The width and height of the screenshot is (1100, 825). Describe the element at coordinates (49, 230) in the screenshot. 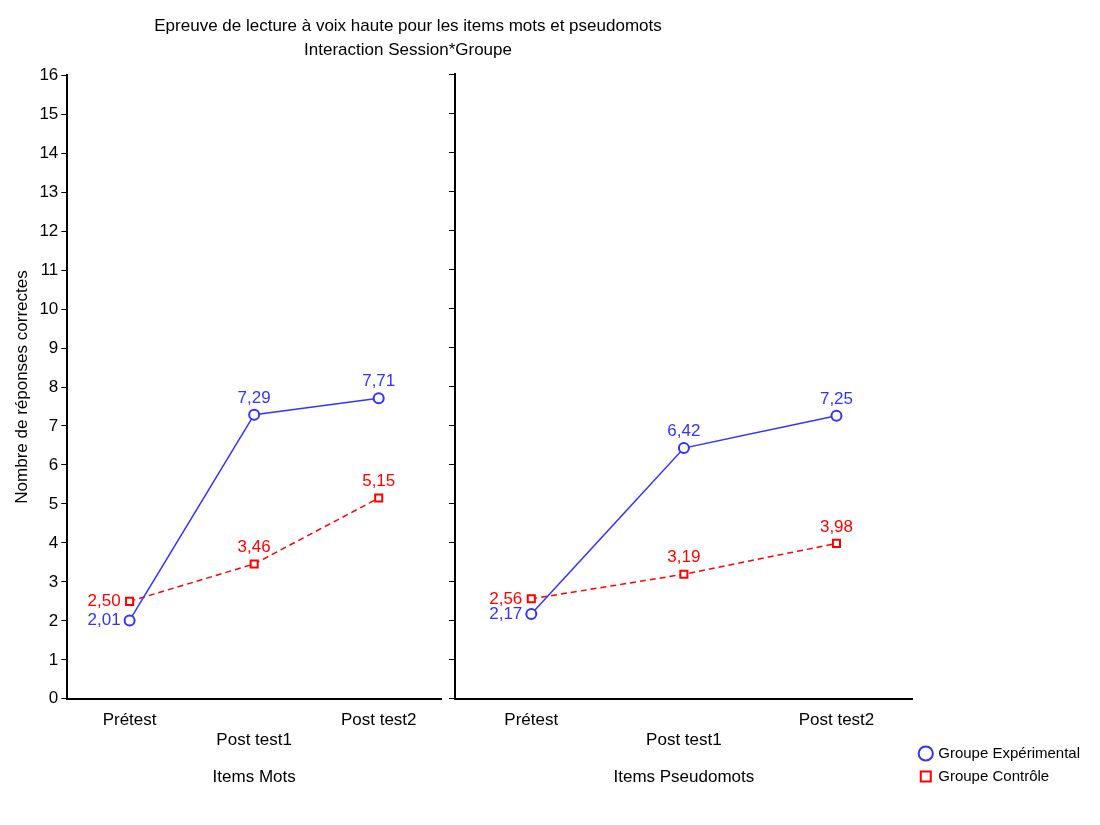

I see `y-tick-label: 12` at that location.